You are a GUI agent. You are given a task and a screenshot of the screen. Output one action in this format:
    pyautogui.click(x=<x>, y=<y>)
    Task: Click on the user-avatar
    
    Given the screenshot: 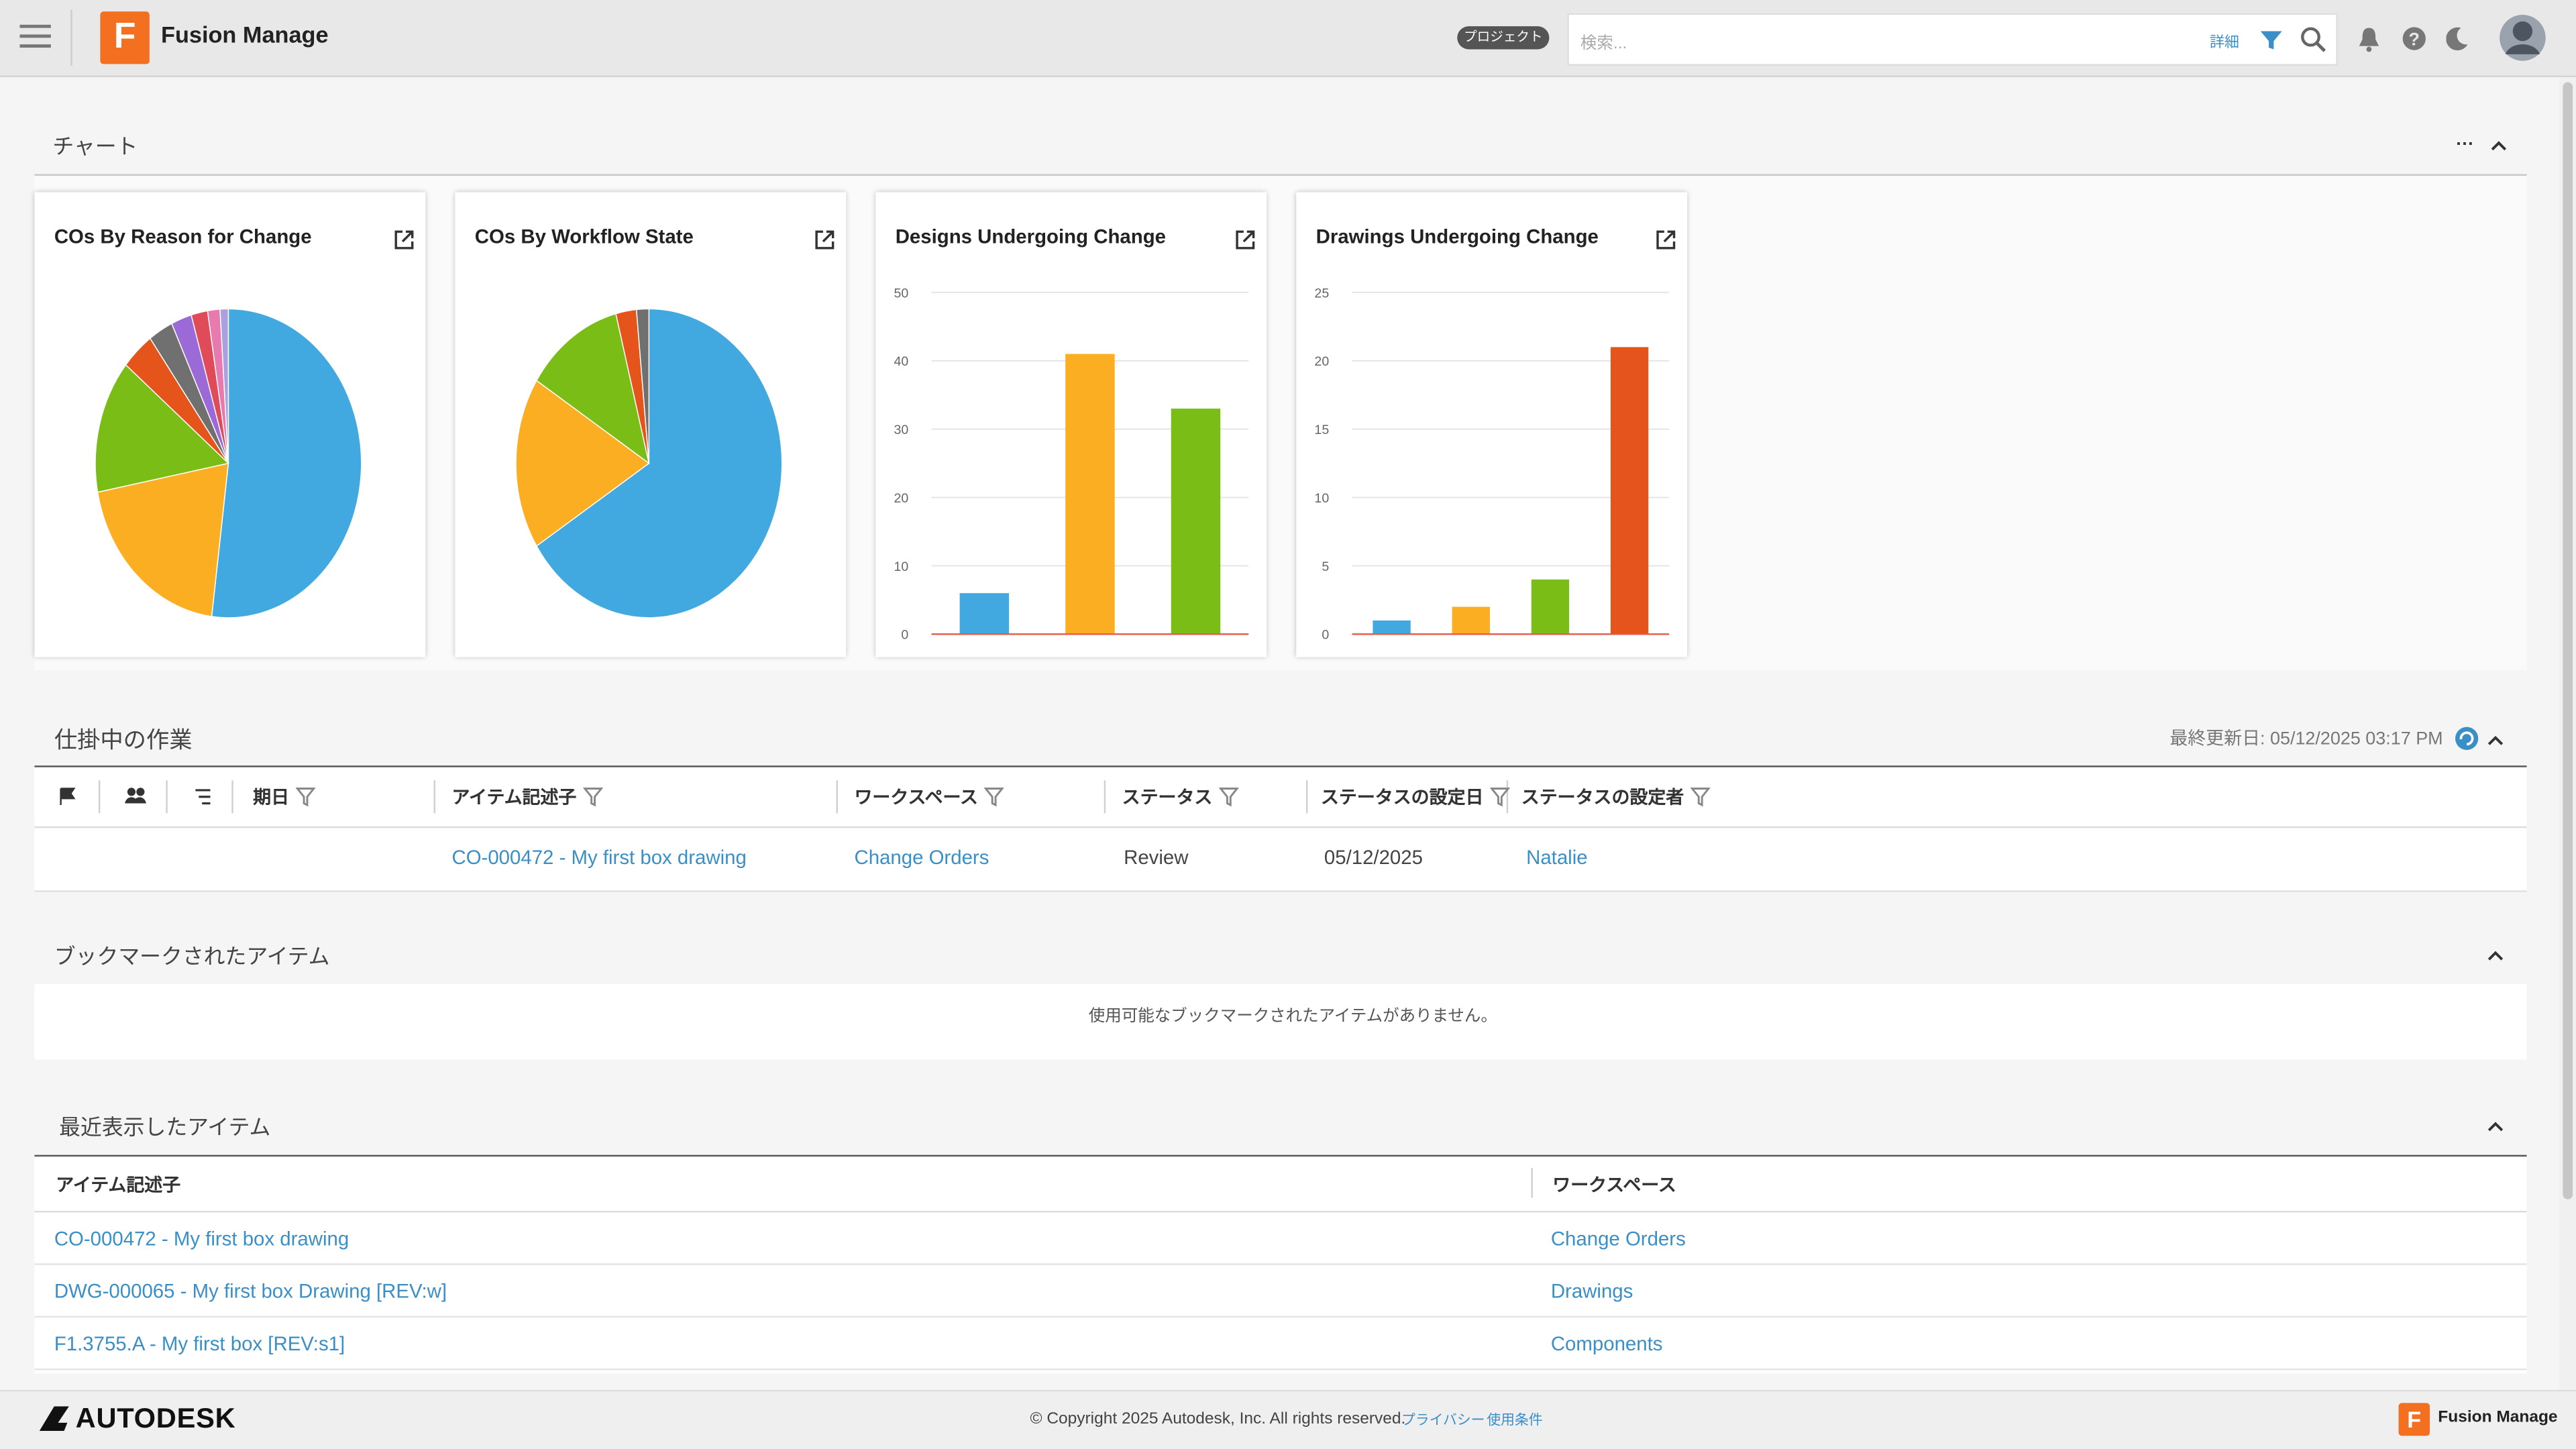 What is the action you would take?
    pyautogui.click(x=2522, y=37)
    